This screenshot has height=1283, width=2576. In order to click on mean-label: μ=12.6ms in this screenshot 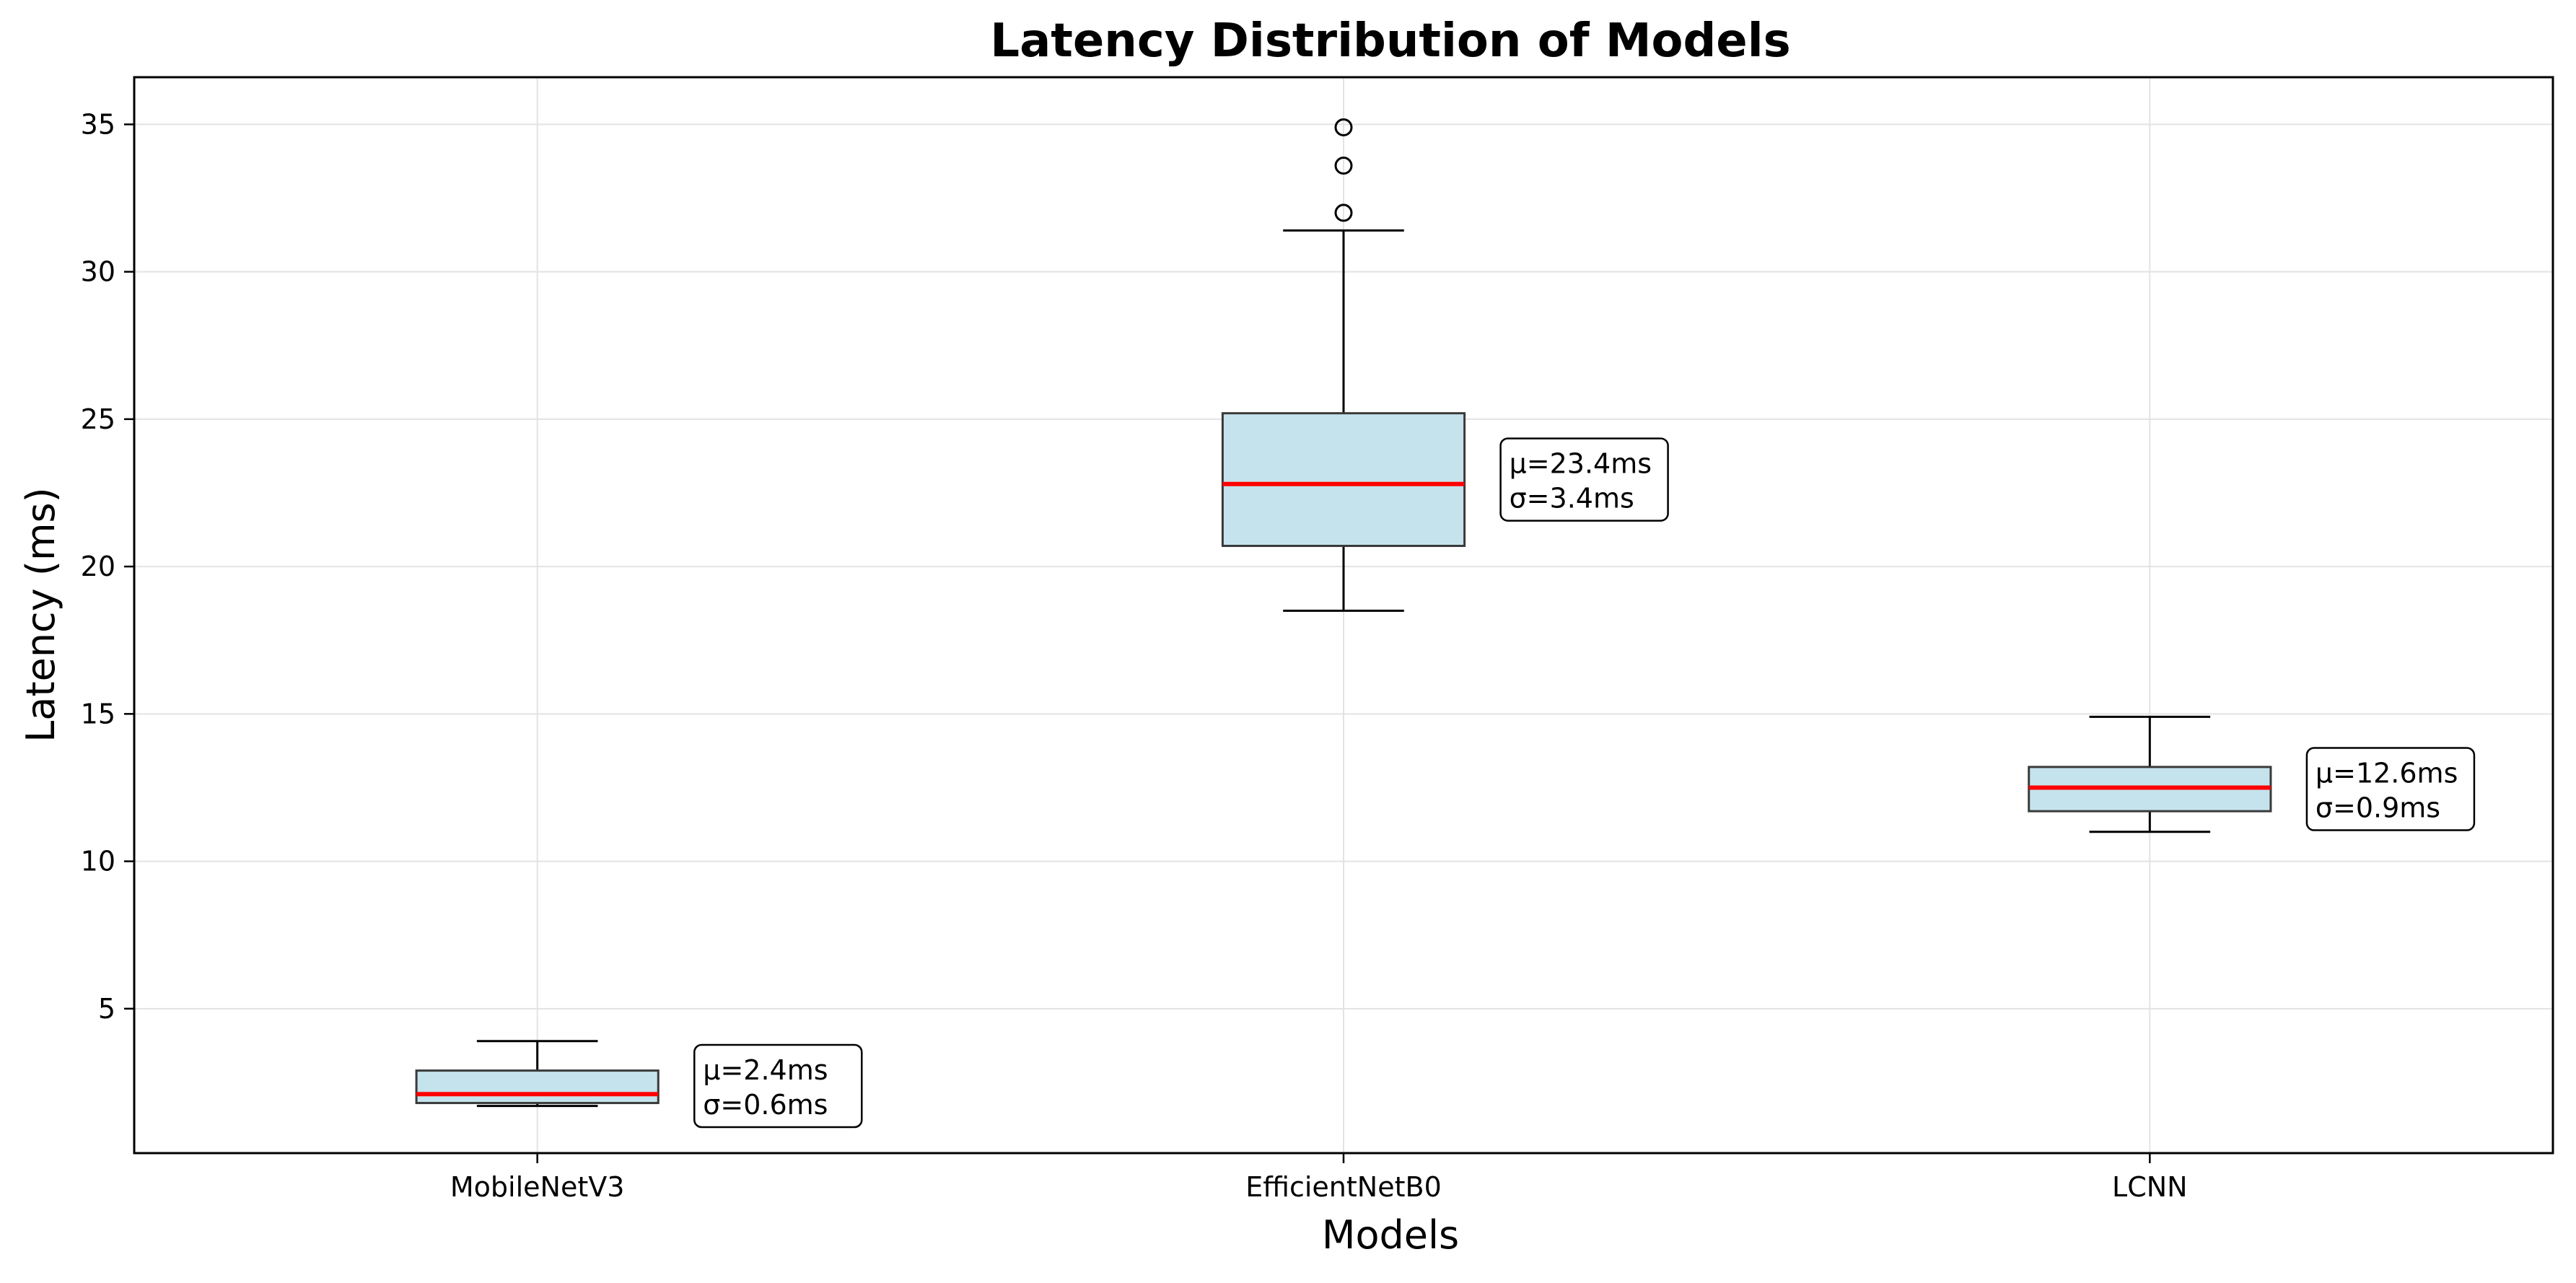, I will do `click(2387, 773)`.